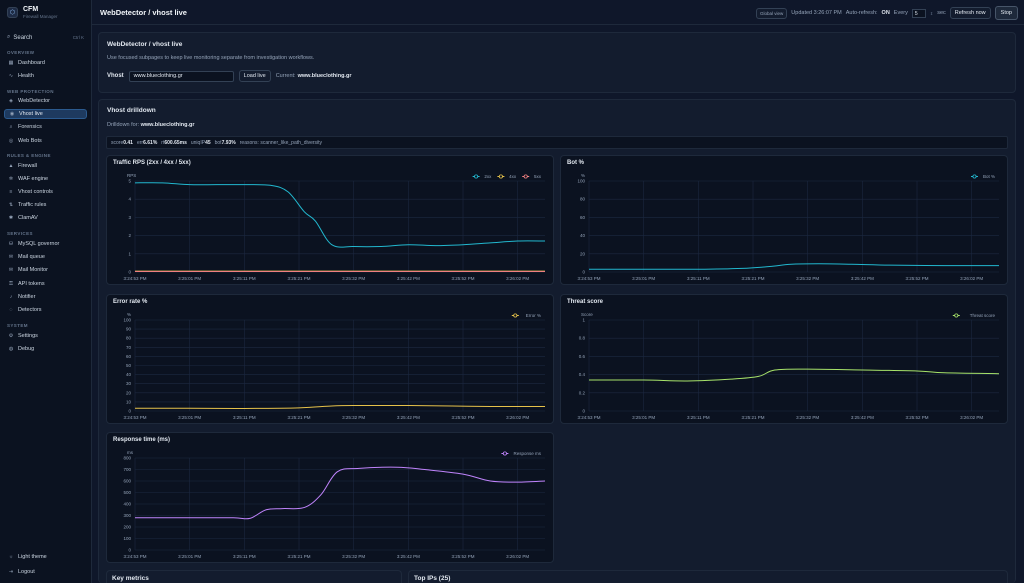 The height and width of the screenshot is (583, 1024). What do you see at coordinates (147, 143) in the screenshot?
I see `stat-err: err6.61%` at bounding box center [147, 143].